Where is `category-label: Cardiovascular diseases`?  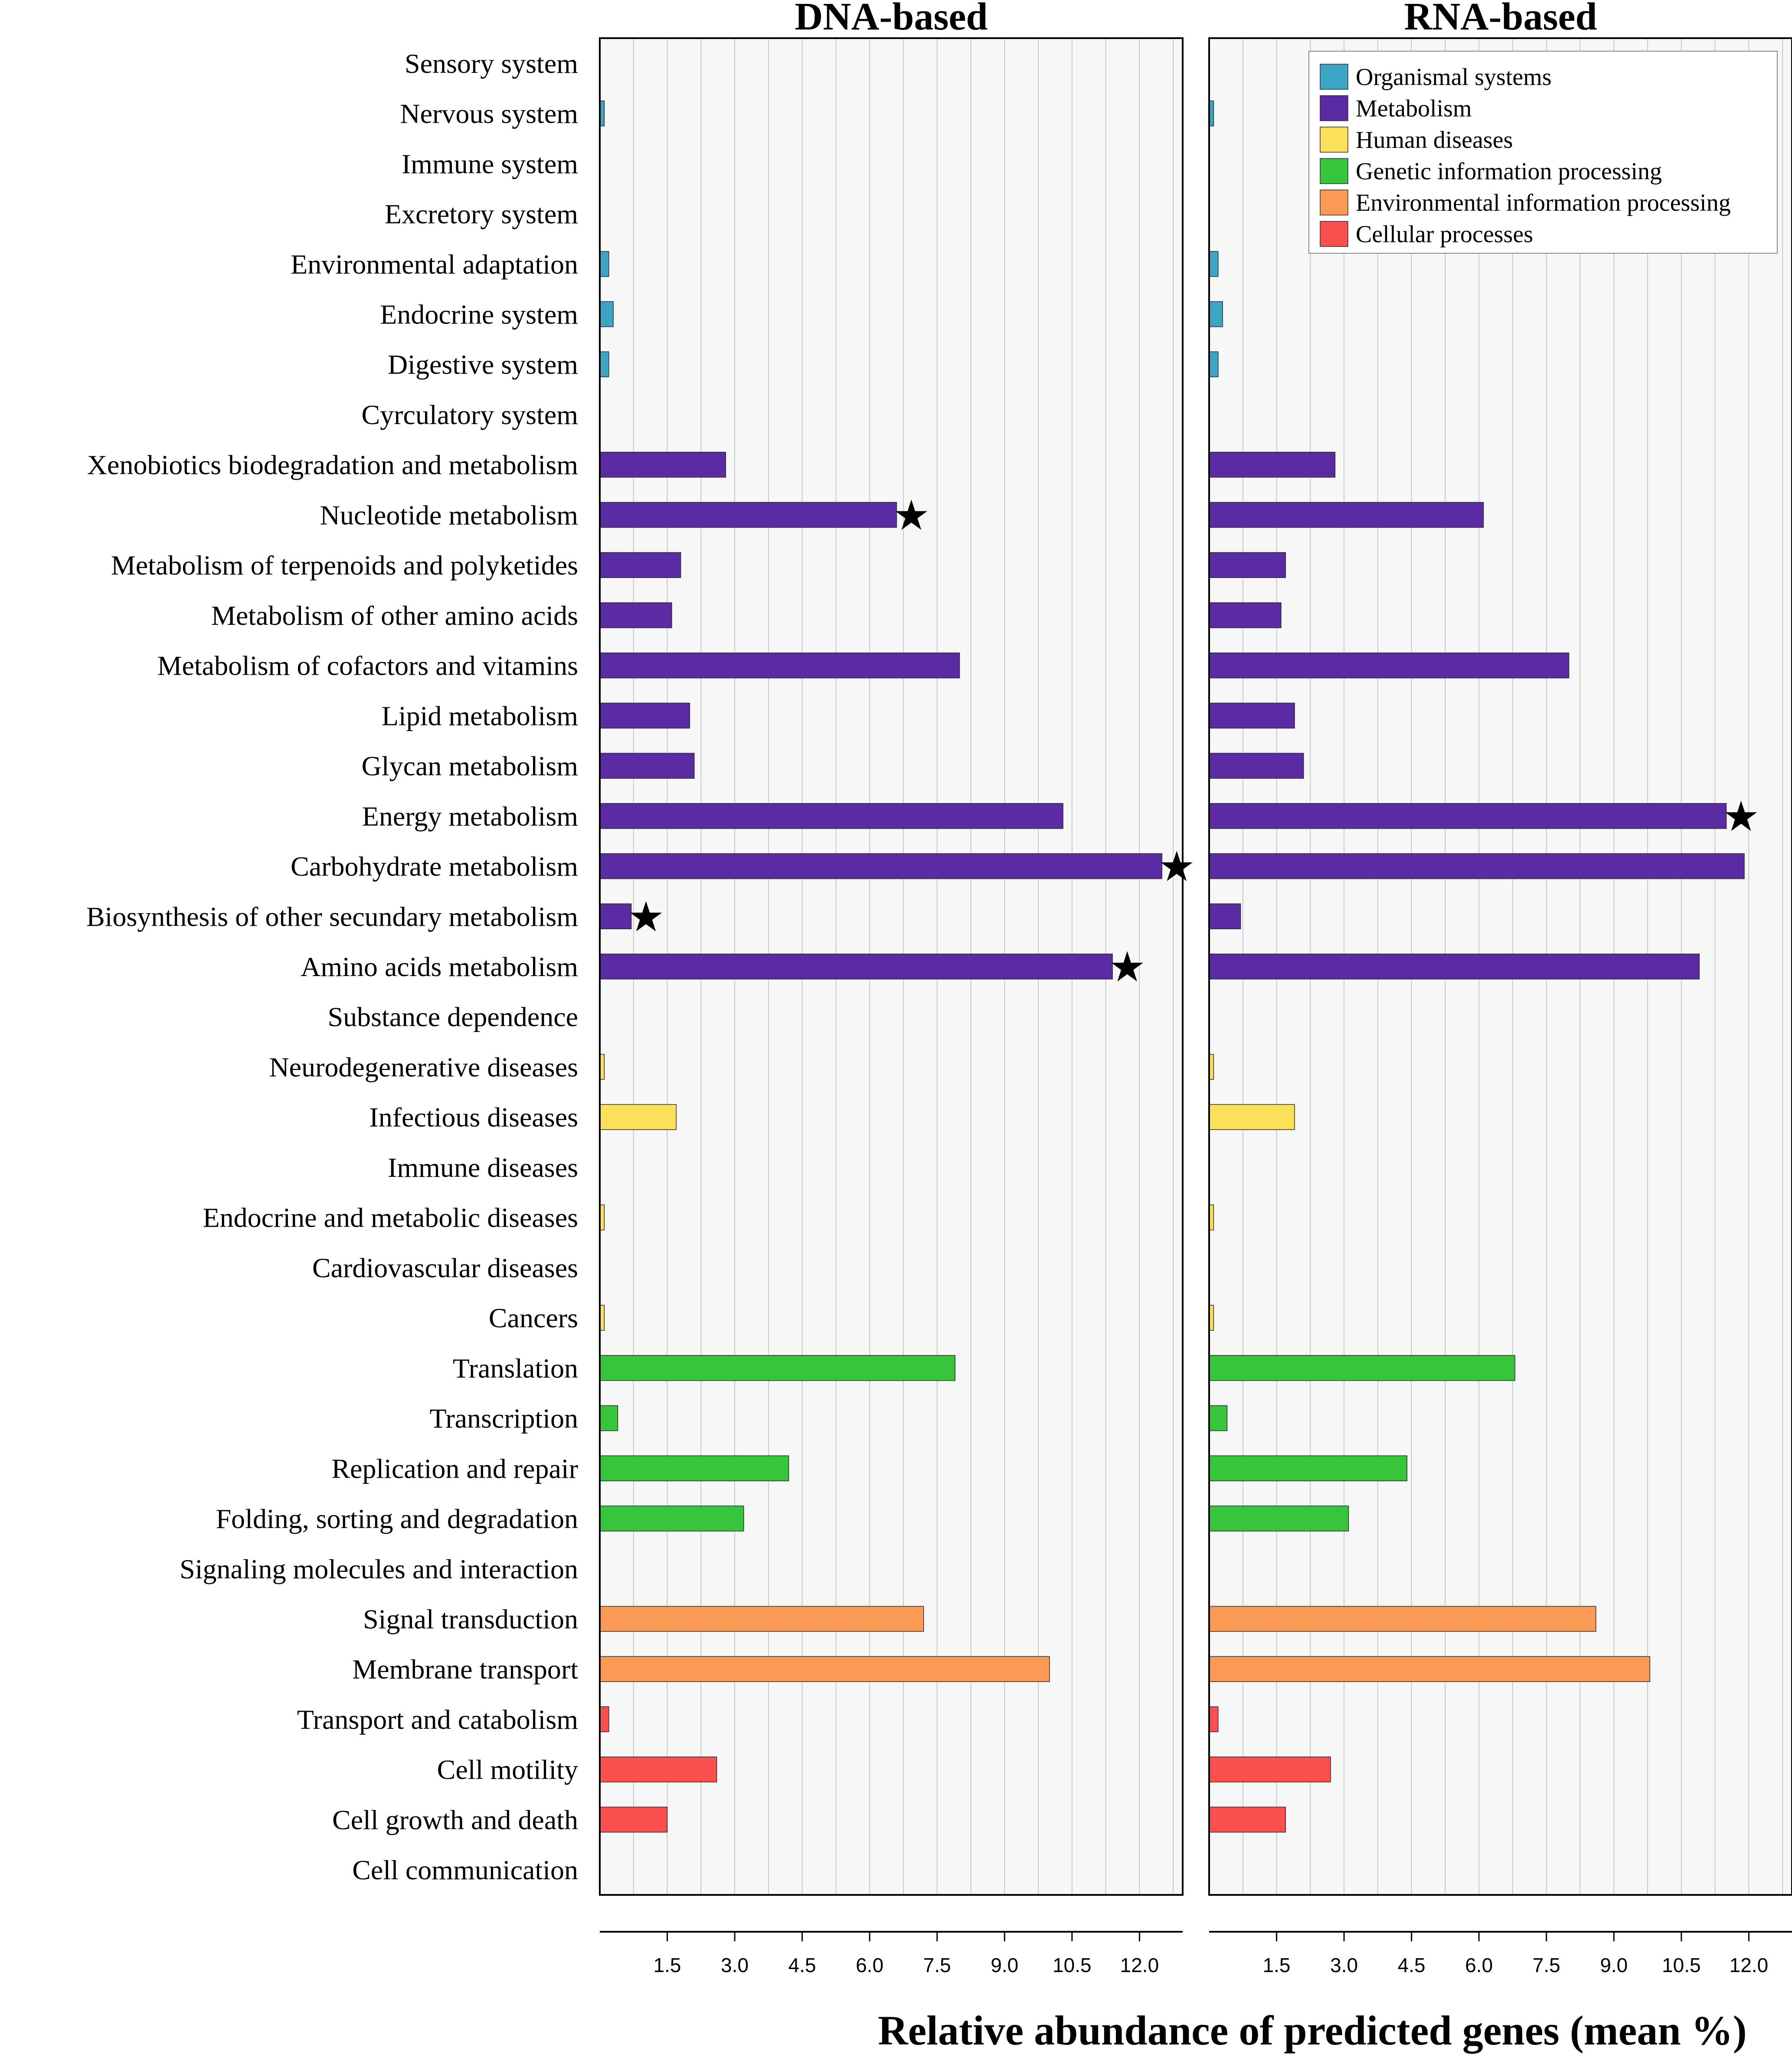
category-label: Cardiovascular diseases is located at coordinates (445, 1267).